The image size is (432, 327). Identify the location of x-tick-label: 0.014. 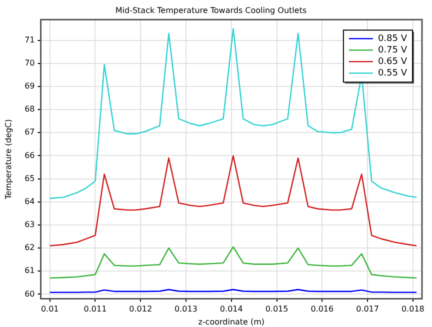
(231, 309).